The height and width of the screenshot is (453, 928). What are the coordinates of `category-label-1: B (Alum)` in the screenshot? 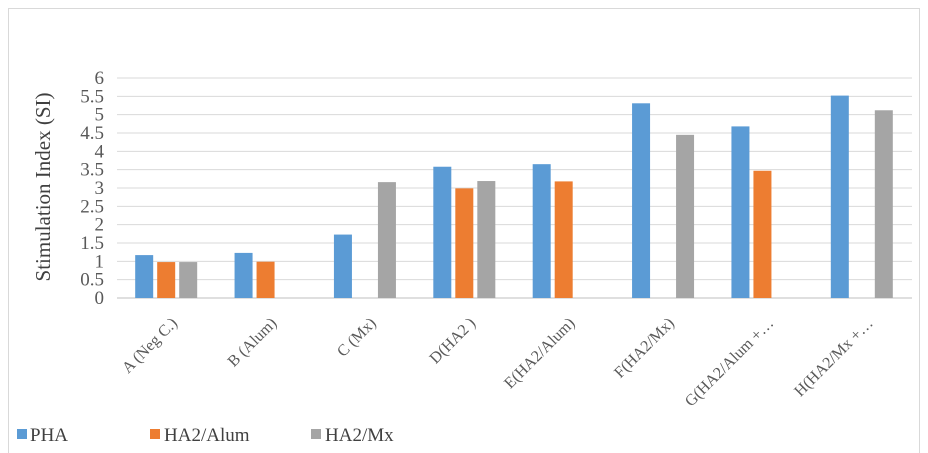 It's located at (253, 343).